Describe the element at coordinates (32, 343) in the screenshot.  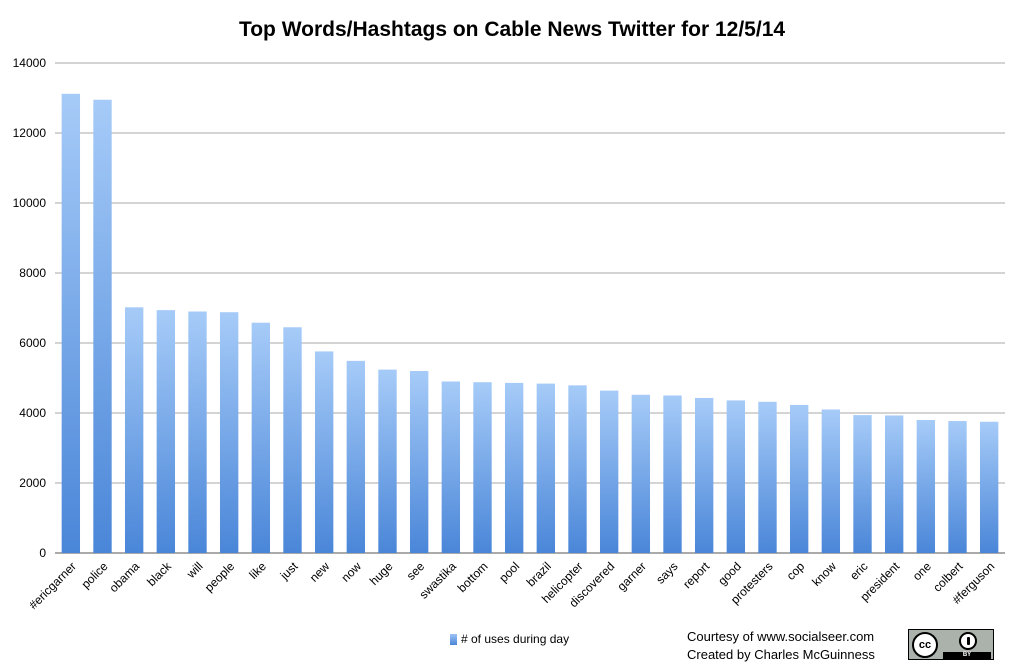
I see `y-tick-label: 6000` at that location.